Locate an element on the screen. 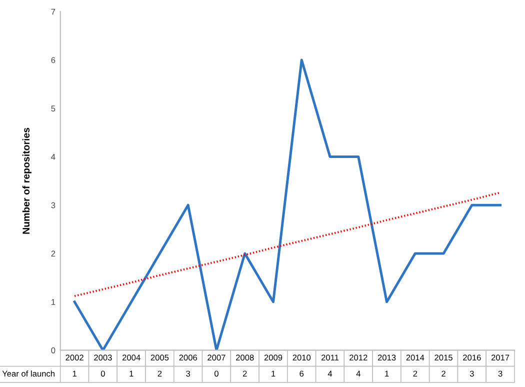  x-tick-label: 2004 is located at coordinates (131, 357).